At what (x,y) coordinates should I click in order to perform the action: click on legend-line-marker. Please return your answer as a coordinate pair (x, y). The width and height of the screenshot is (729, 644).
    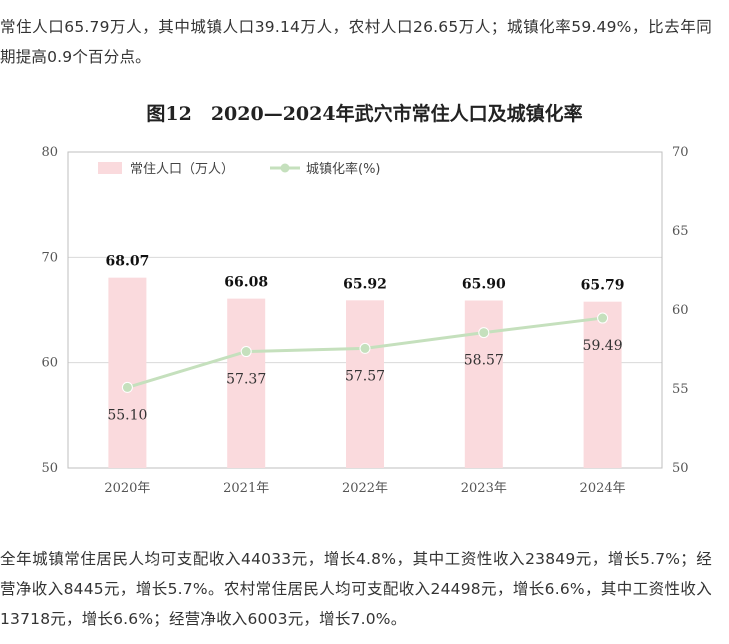
    Looking at the image, I should click on (285, 168).